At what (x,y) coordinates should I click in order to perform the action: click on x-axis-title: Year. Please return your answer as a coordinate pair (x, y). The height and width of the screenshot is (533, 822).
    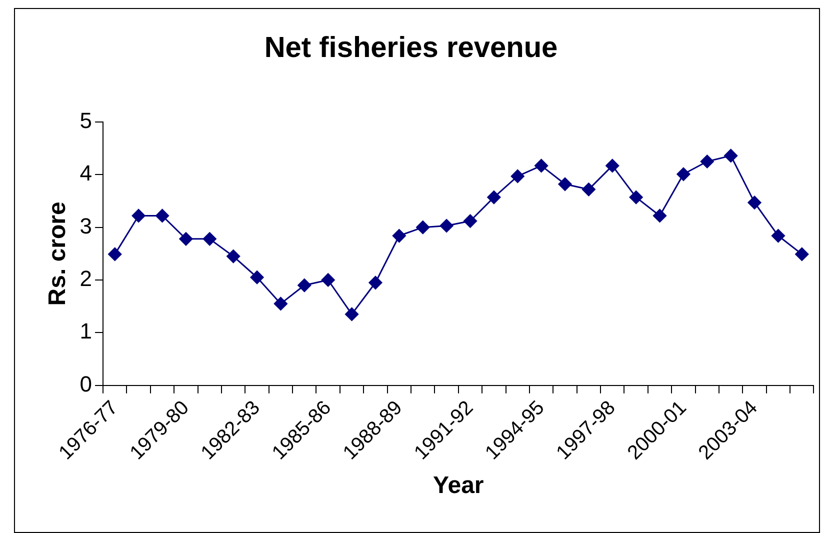
    Looking at the image, I should click on (458, 486).